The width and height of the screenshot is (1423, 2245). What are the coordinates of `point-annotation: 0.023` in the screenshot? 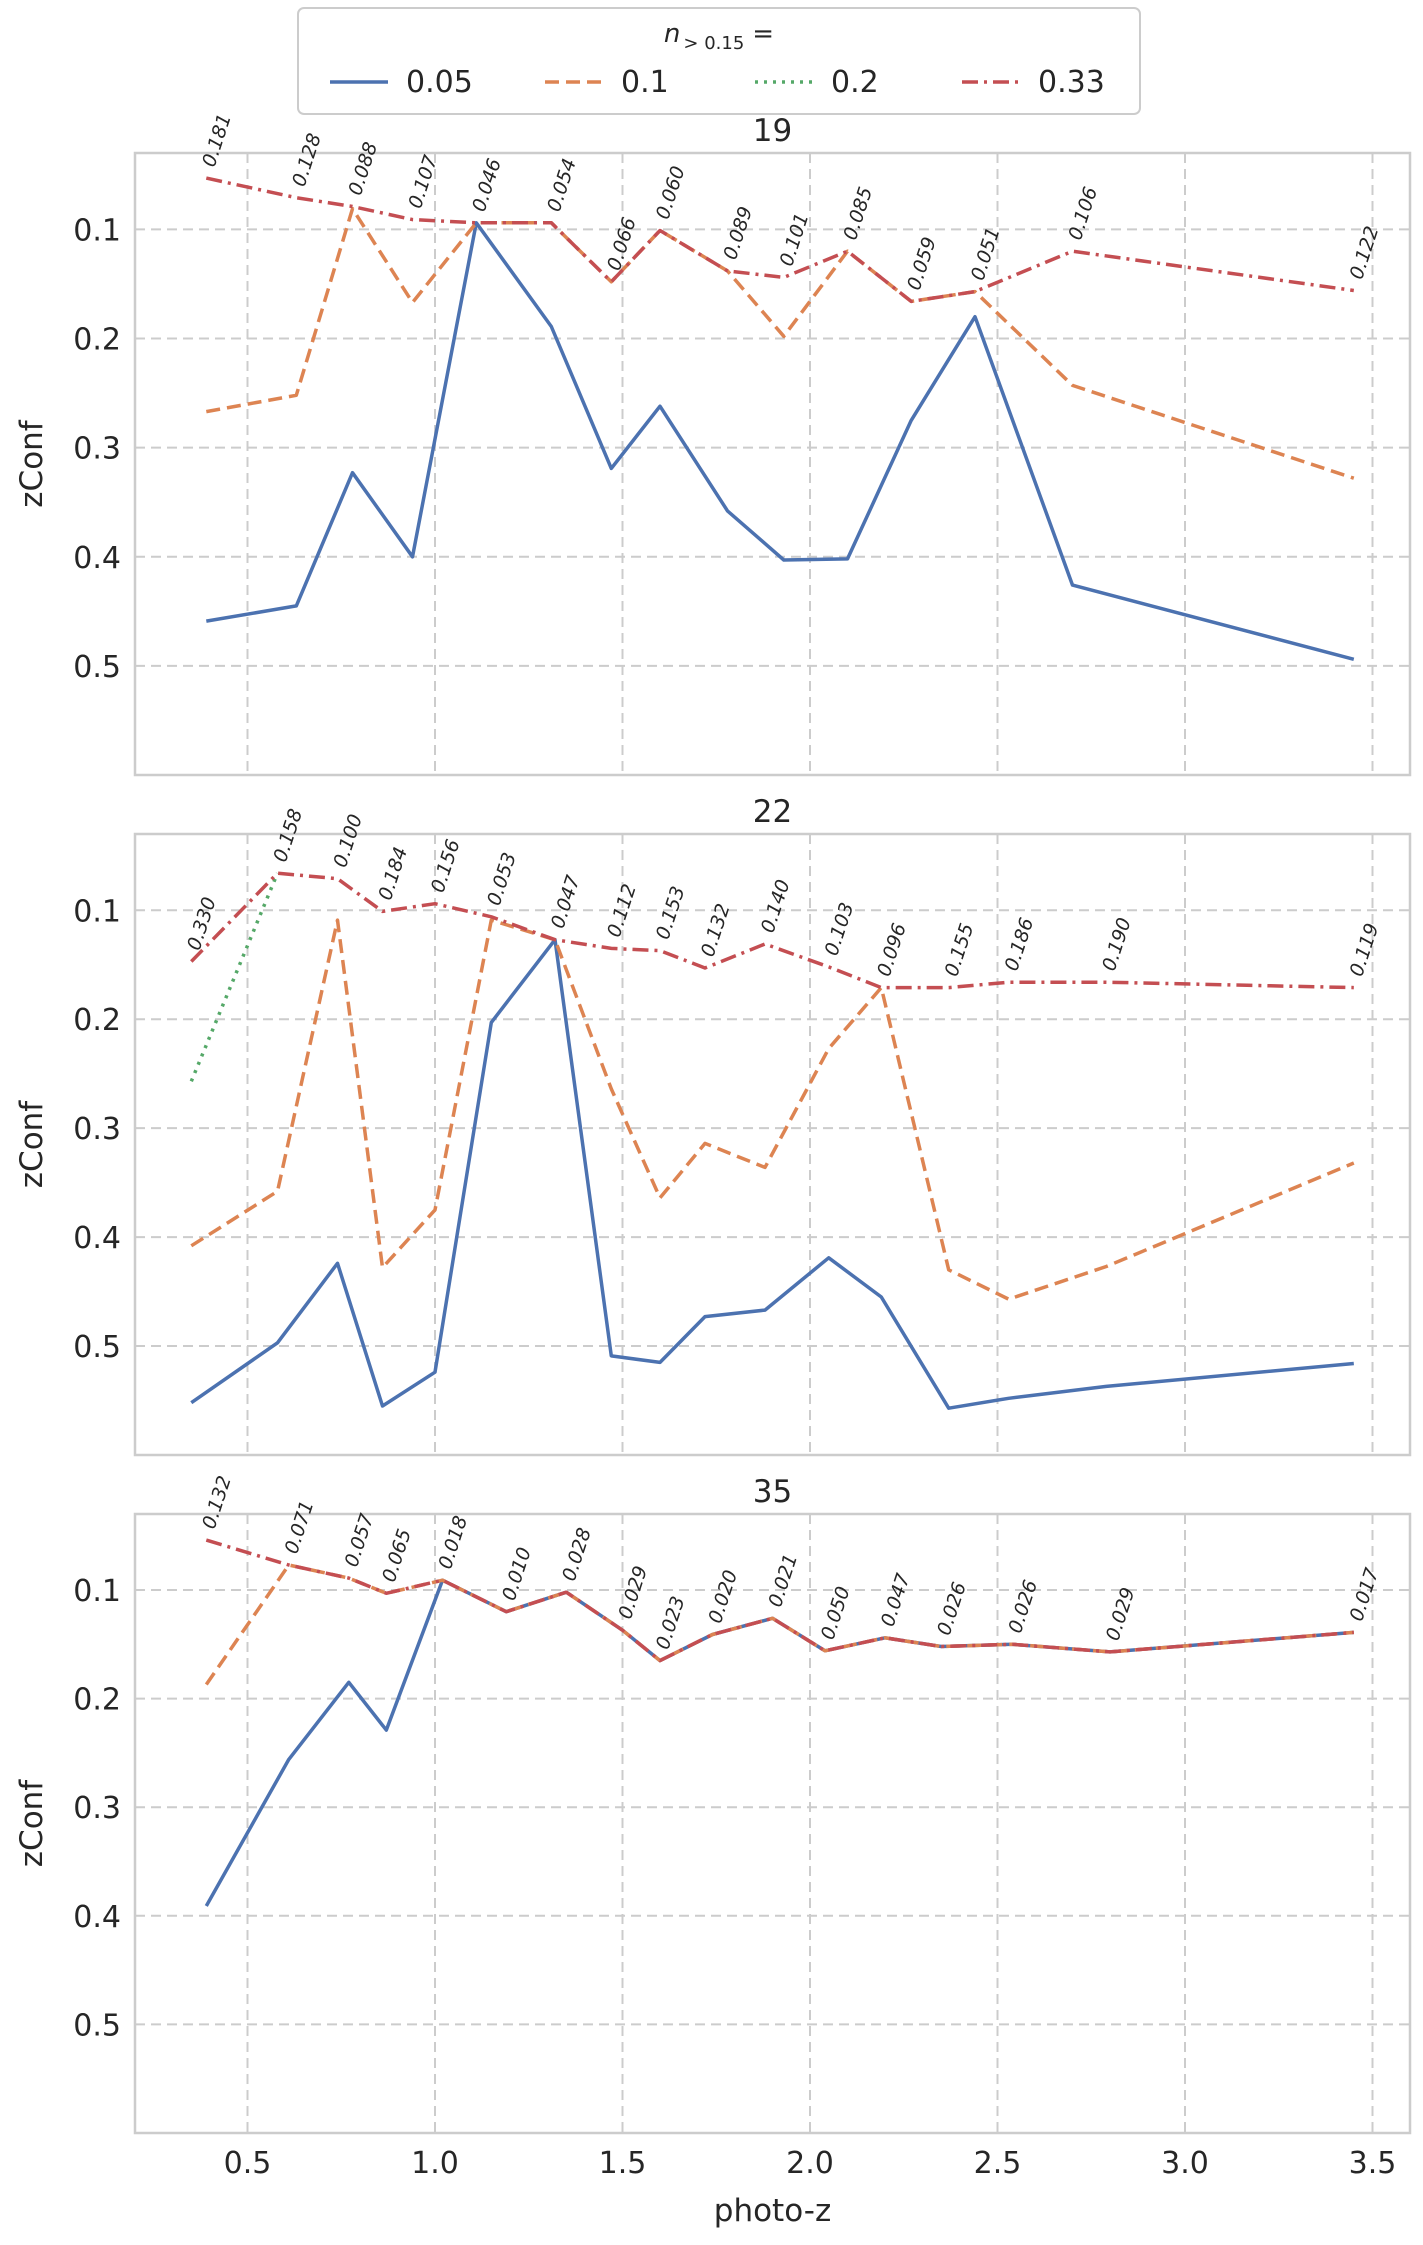 It's located at (671, 1623).